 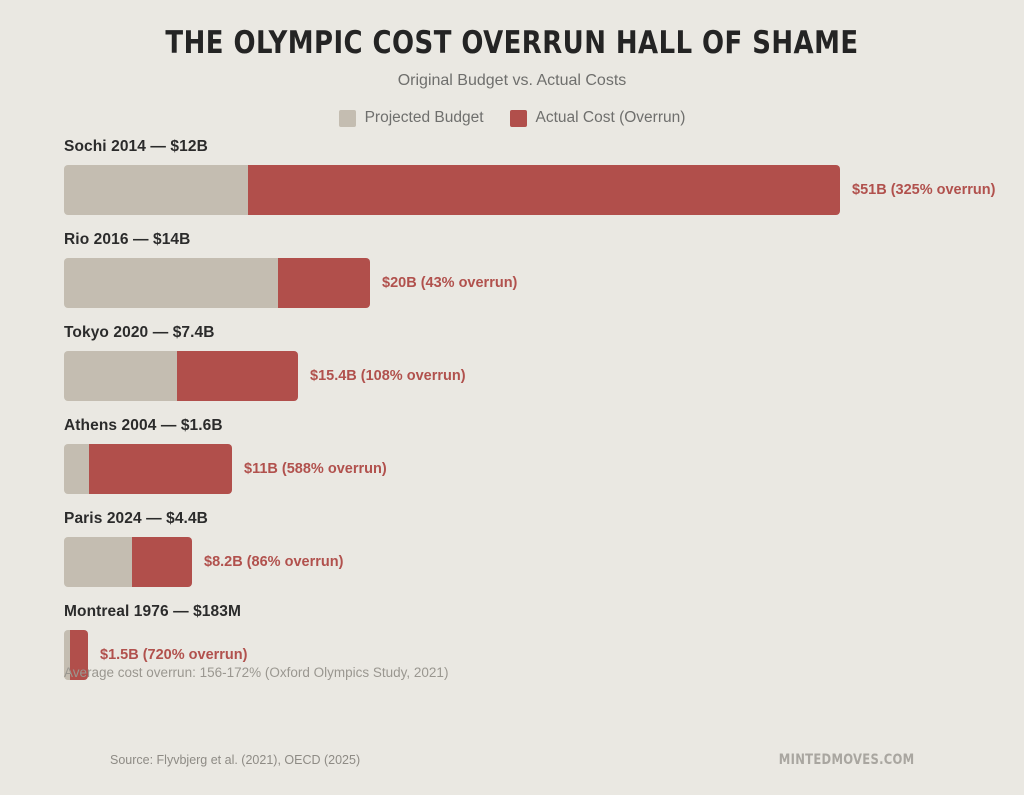 I want to click on legend-item-label: Actual Cost (Overrun), so click(x=610, y=118).